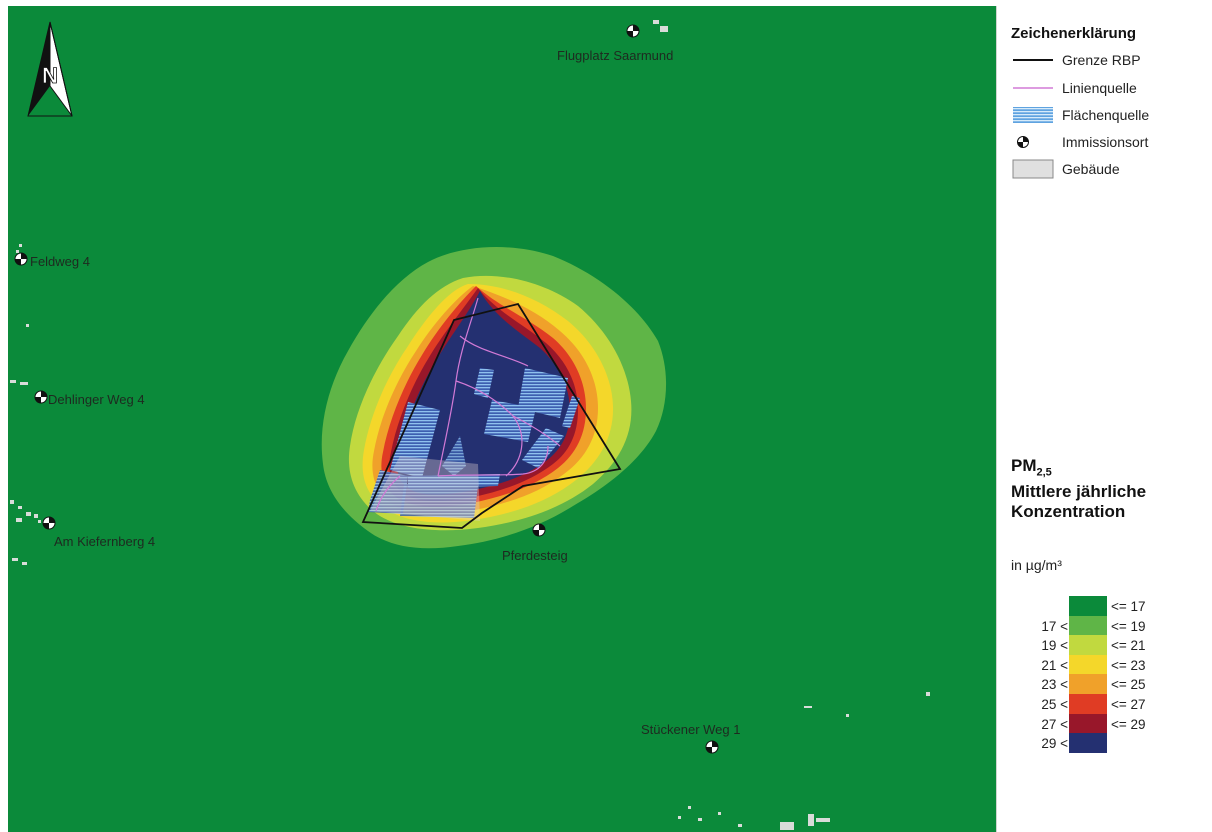 Image resolution: width=1212 pixels, height=832 pixels. I want to click on legend-item-immissionsort: Immissionsort, so click(1109, 142).